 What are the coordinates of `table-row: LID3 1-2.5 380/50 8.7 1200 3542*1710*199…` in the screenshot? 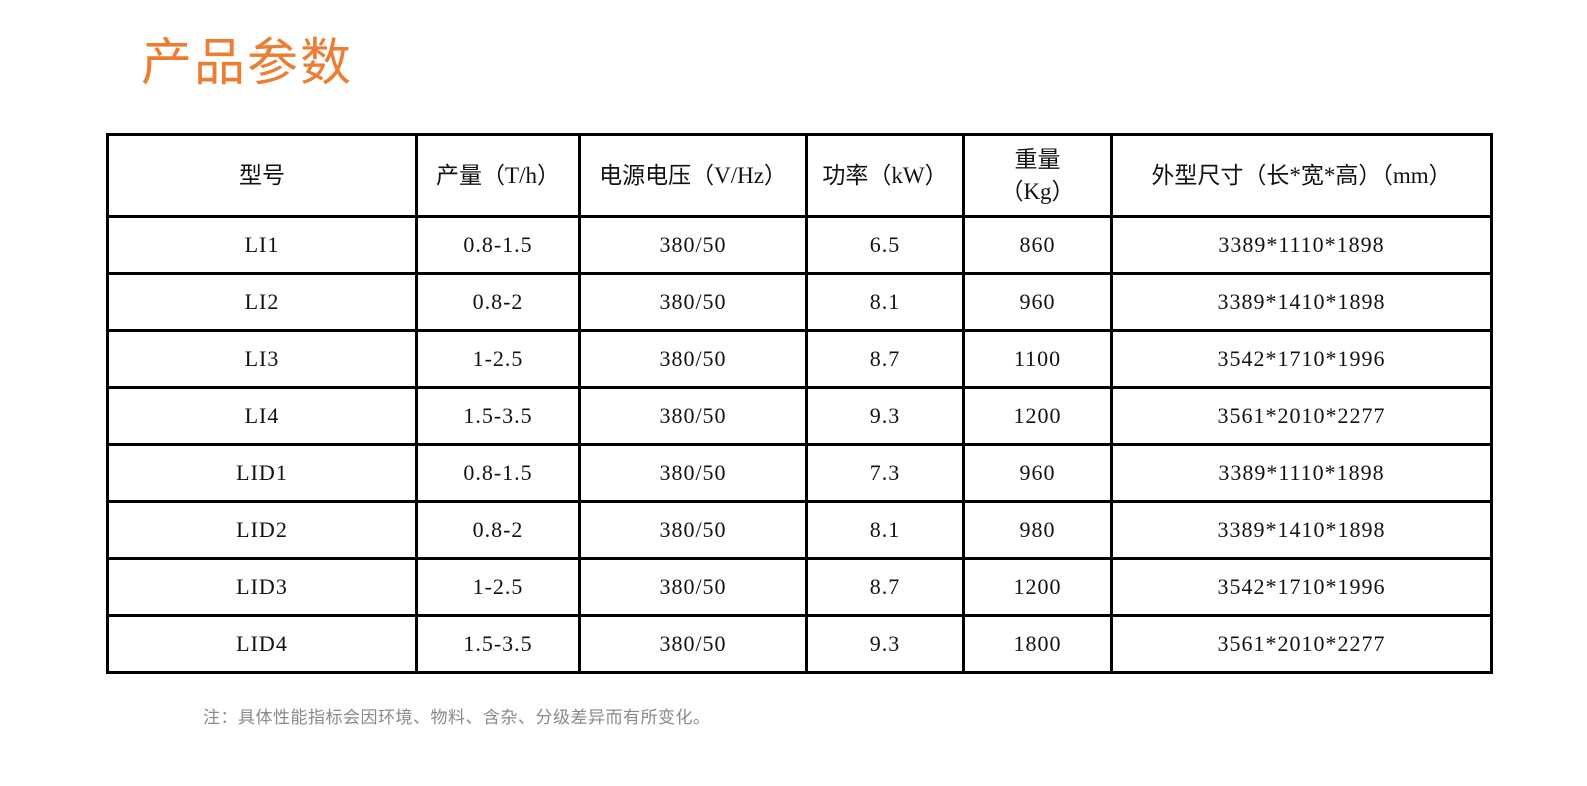 It's located at (799, 587).